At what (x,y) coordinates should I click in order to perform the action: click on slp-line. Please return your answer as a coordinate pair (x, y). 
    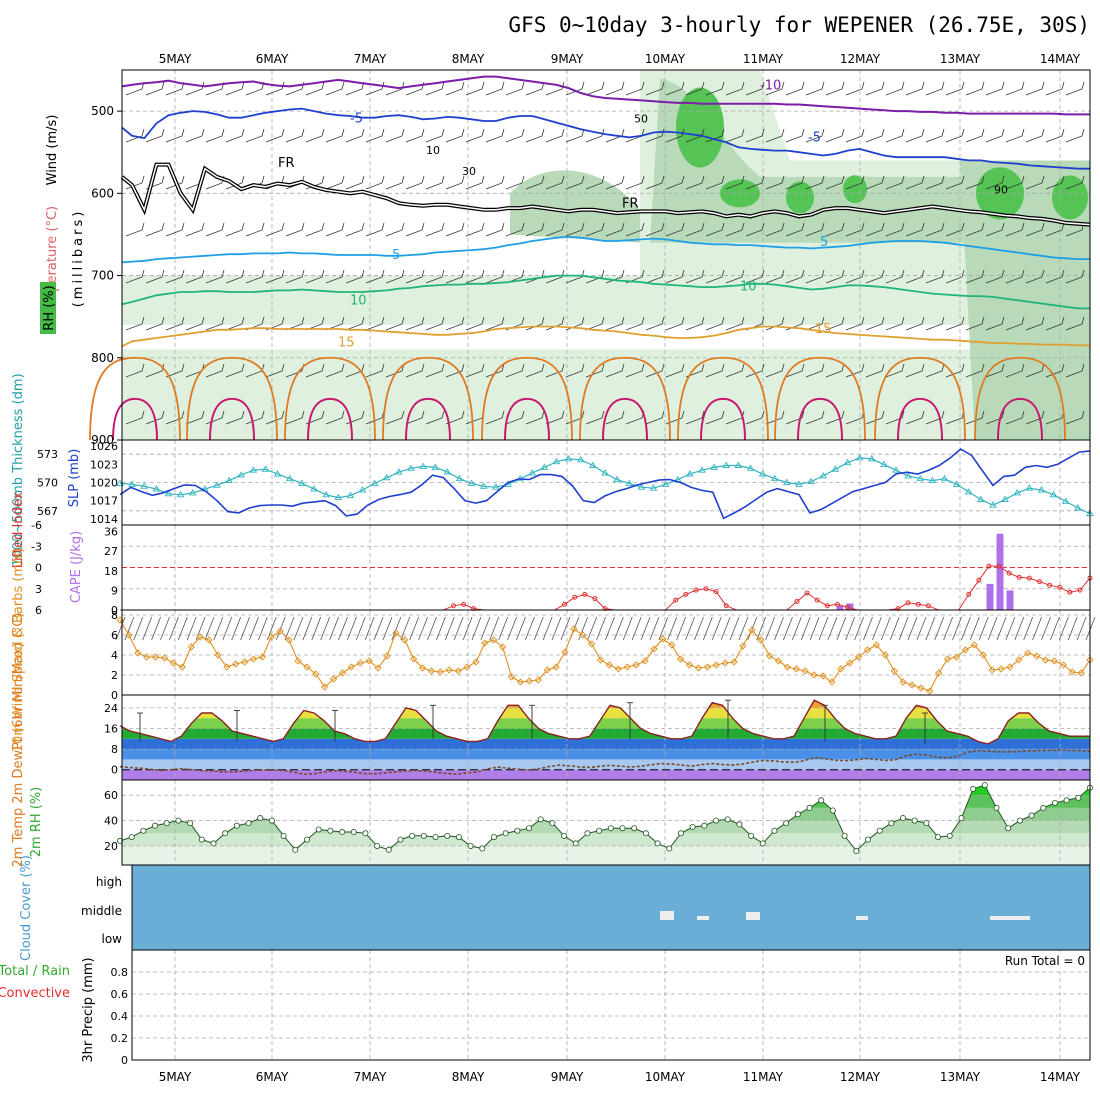
    Looking at the image, I should click on (605, 484).